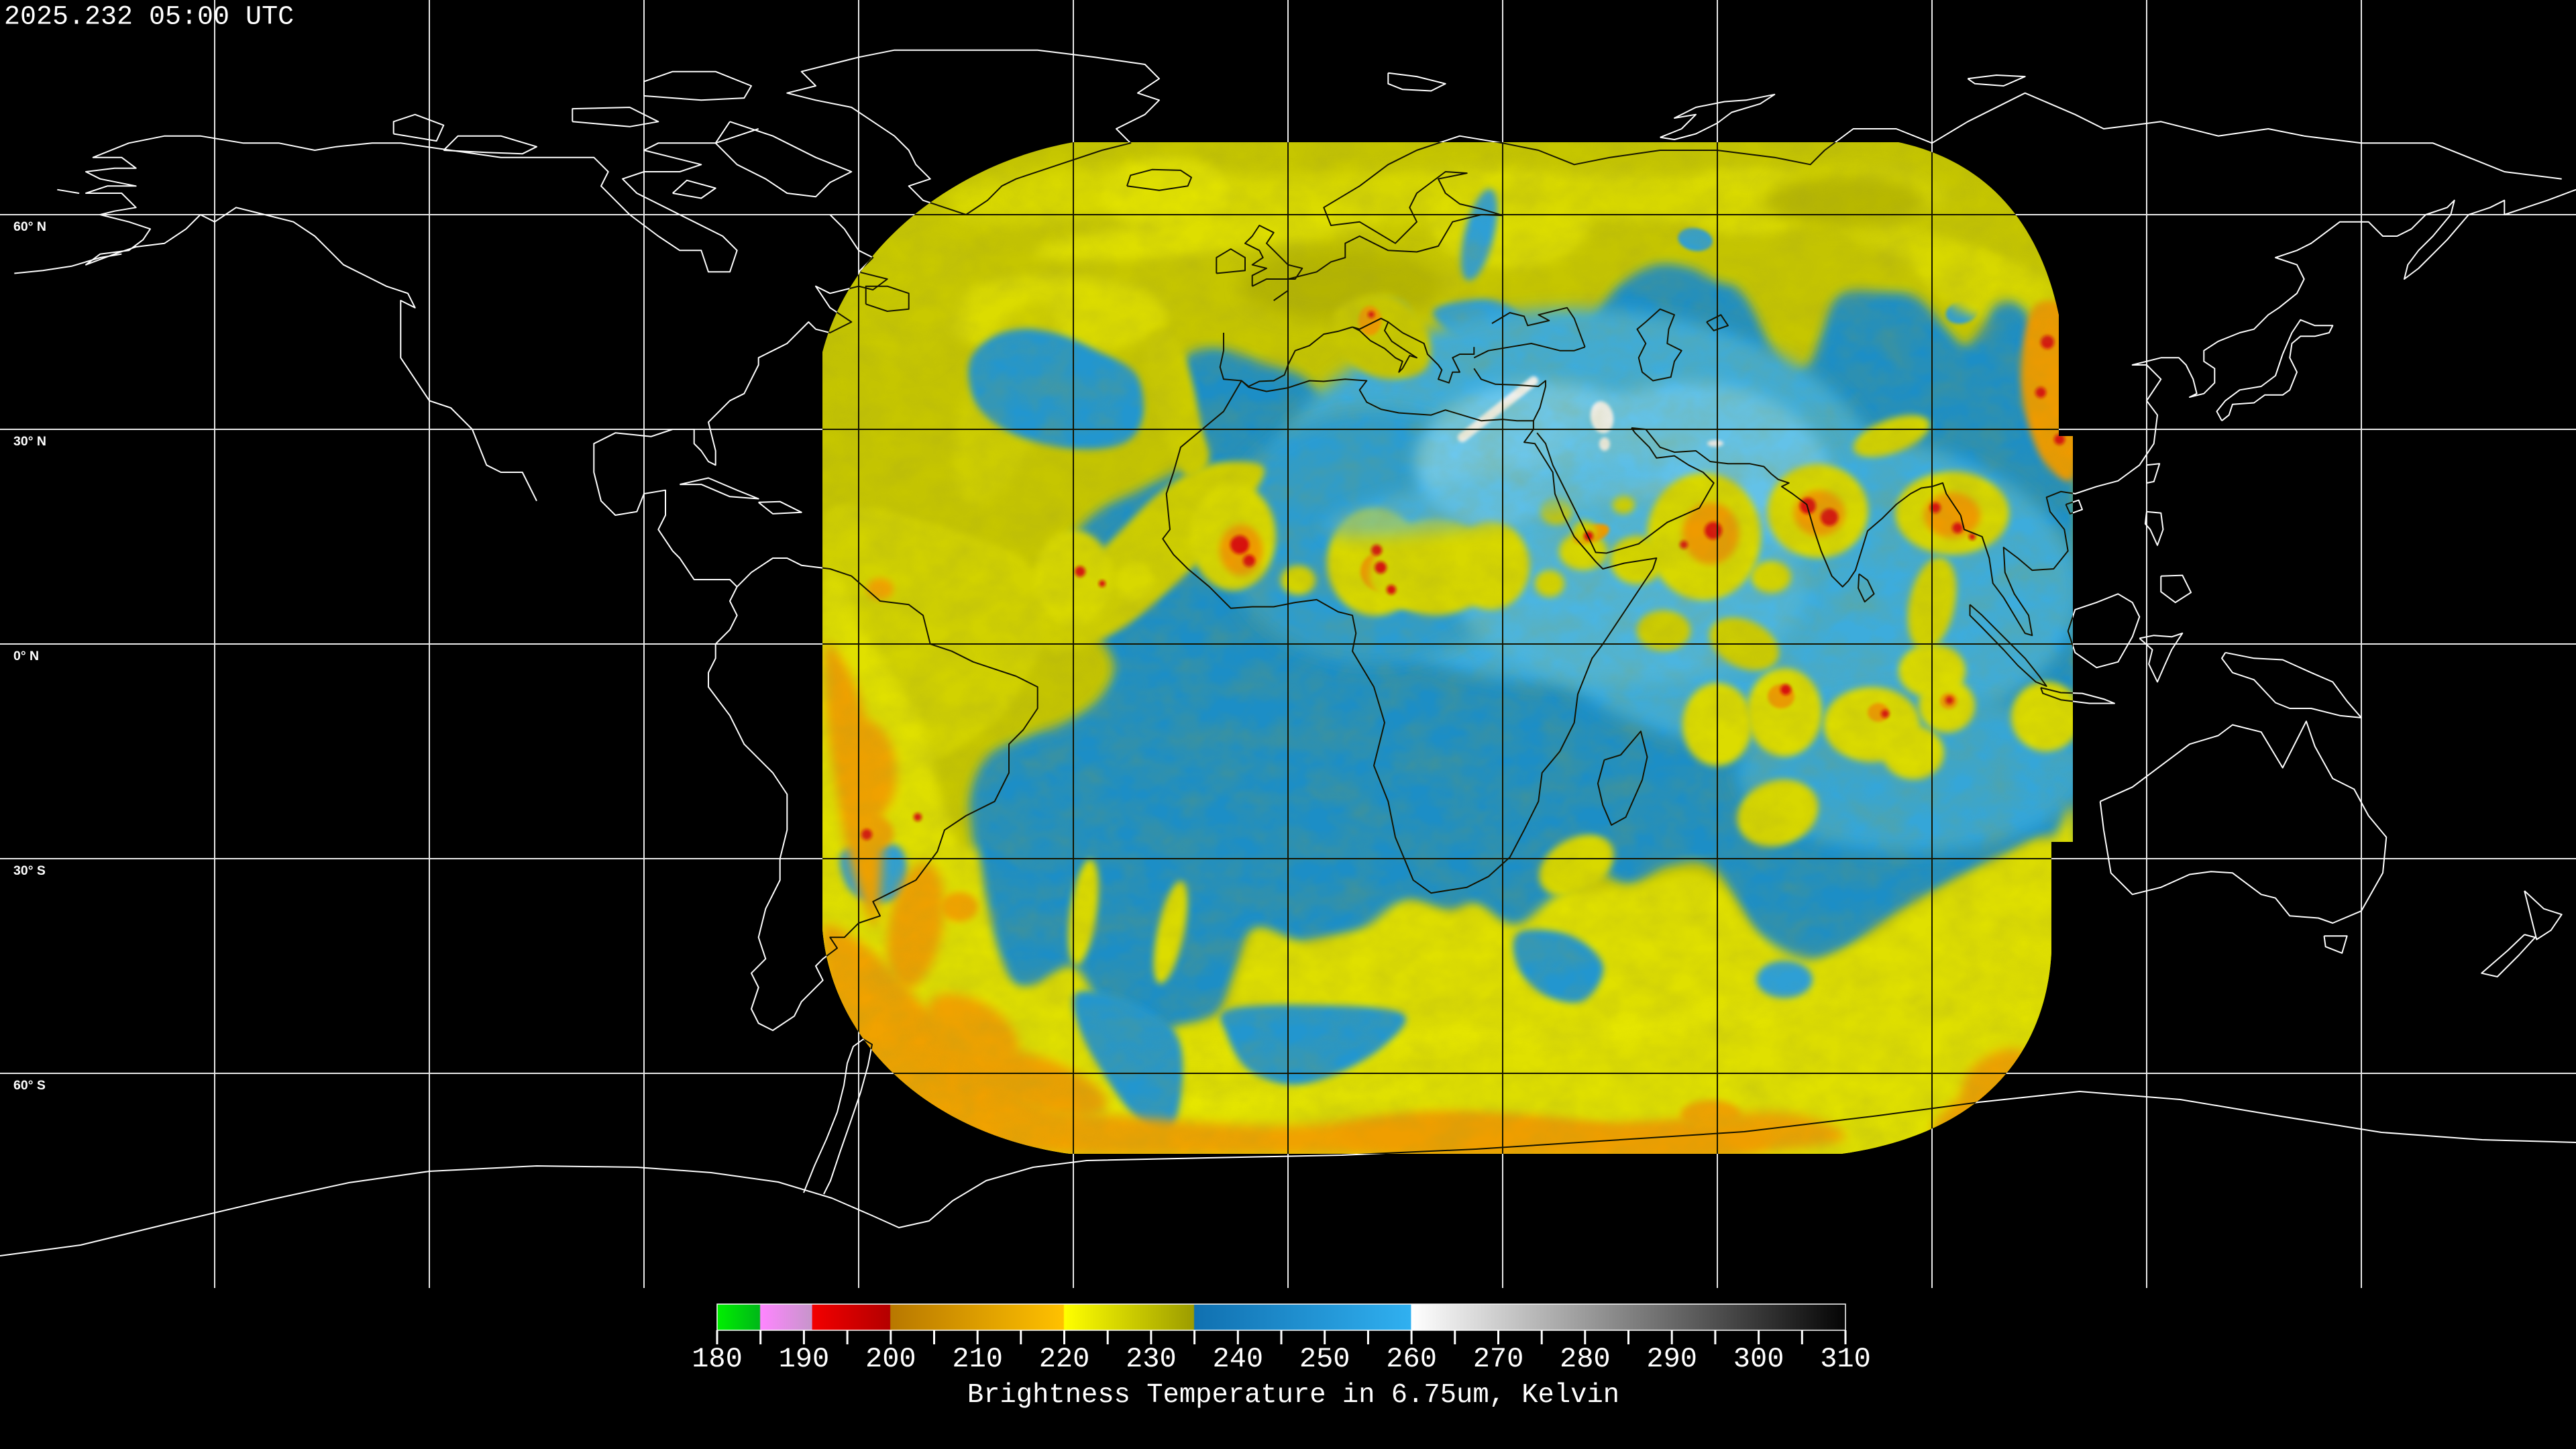  I want to click on svg-text: 250, so click(1324, 1359).